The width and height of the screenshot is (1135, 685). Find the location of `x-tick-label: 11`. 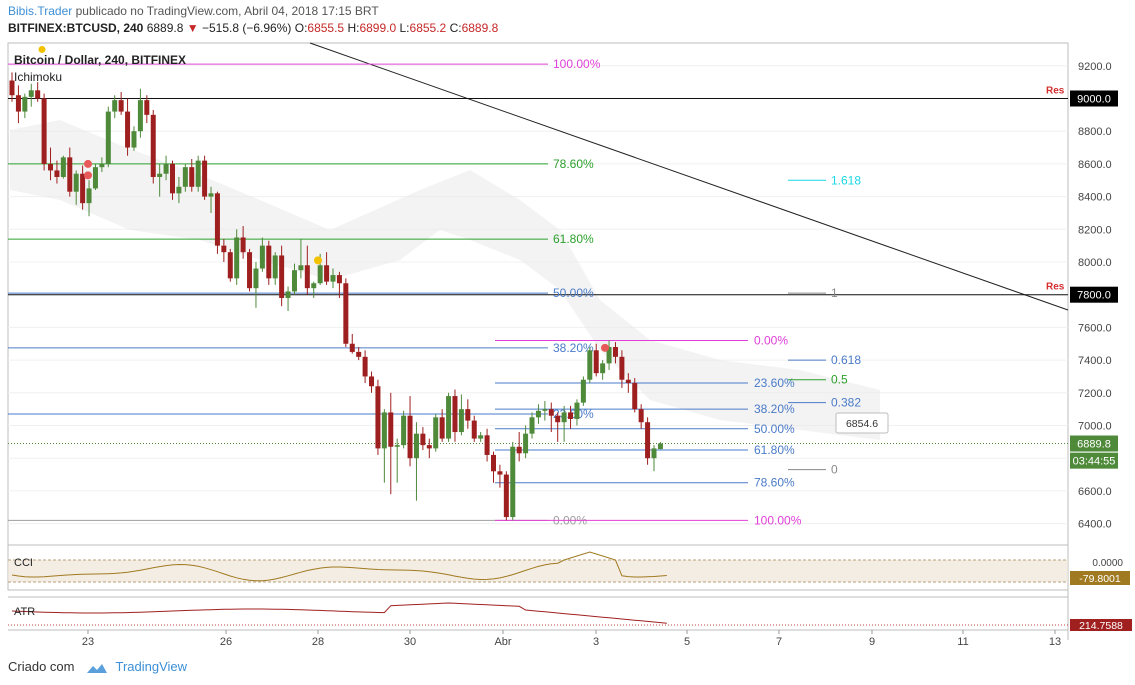

x-tick-label: 11 is located at coordinates (962, 642).